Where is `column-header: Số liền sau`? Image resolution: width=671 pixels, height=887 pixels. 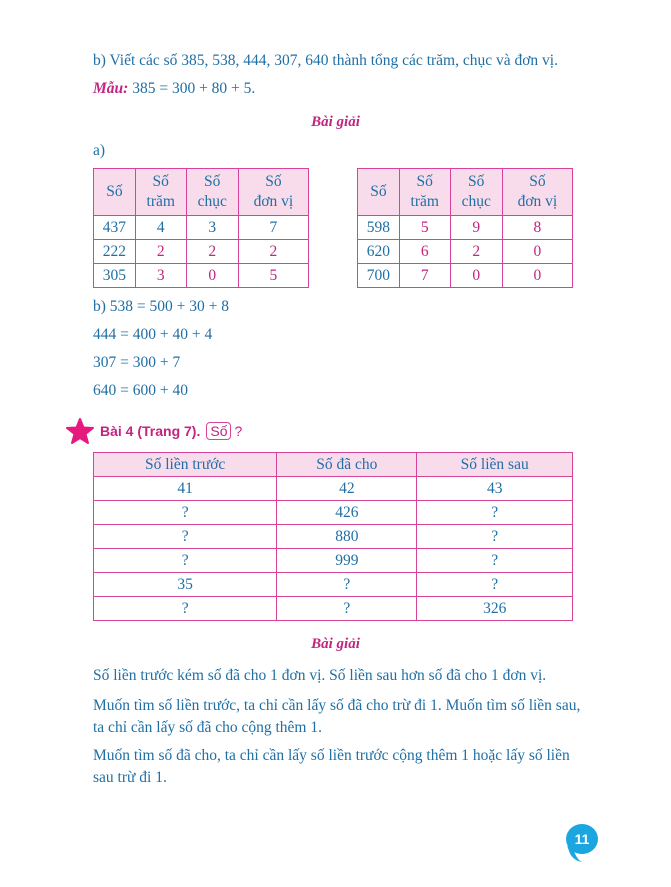 column-header: Số liền sau is located at coordinates (494, 464).